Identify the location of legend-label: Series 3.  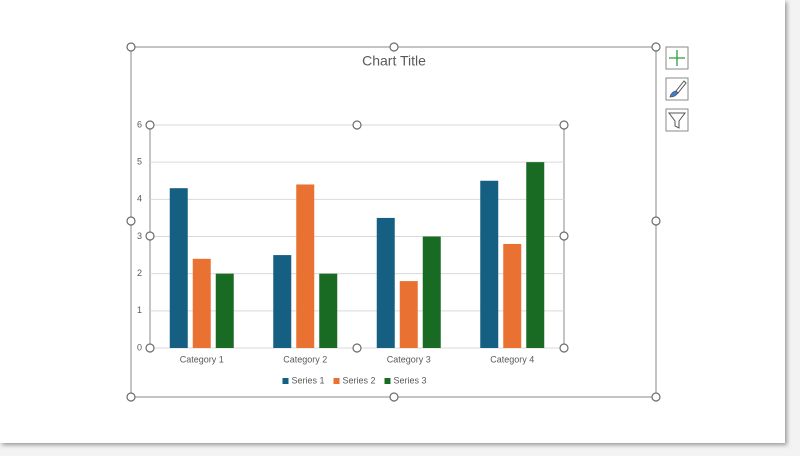
(410, 380).